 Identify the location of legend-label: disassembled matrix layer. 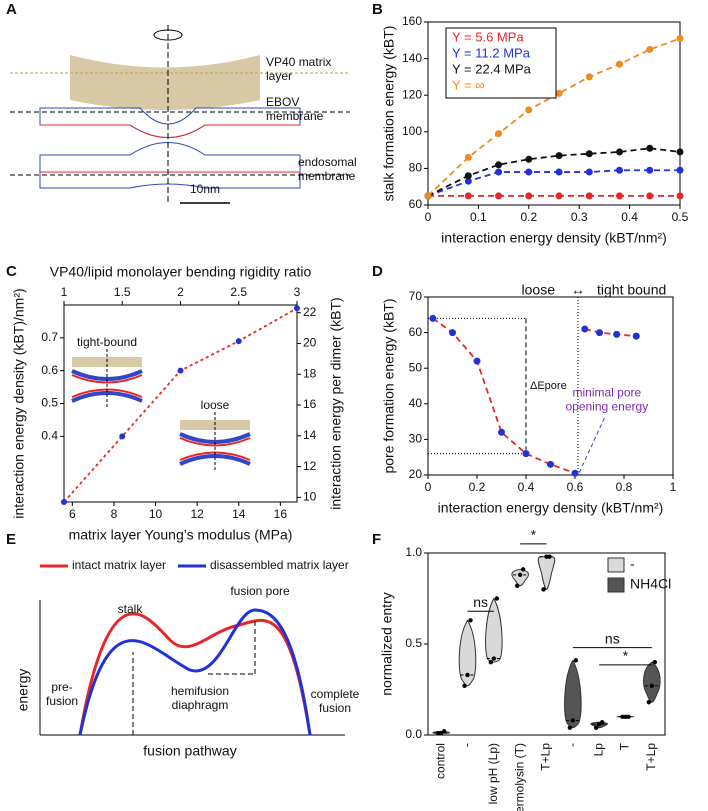
(279, 565).